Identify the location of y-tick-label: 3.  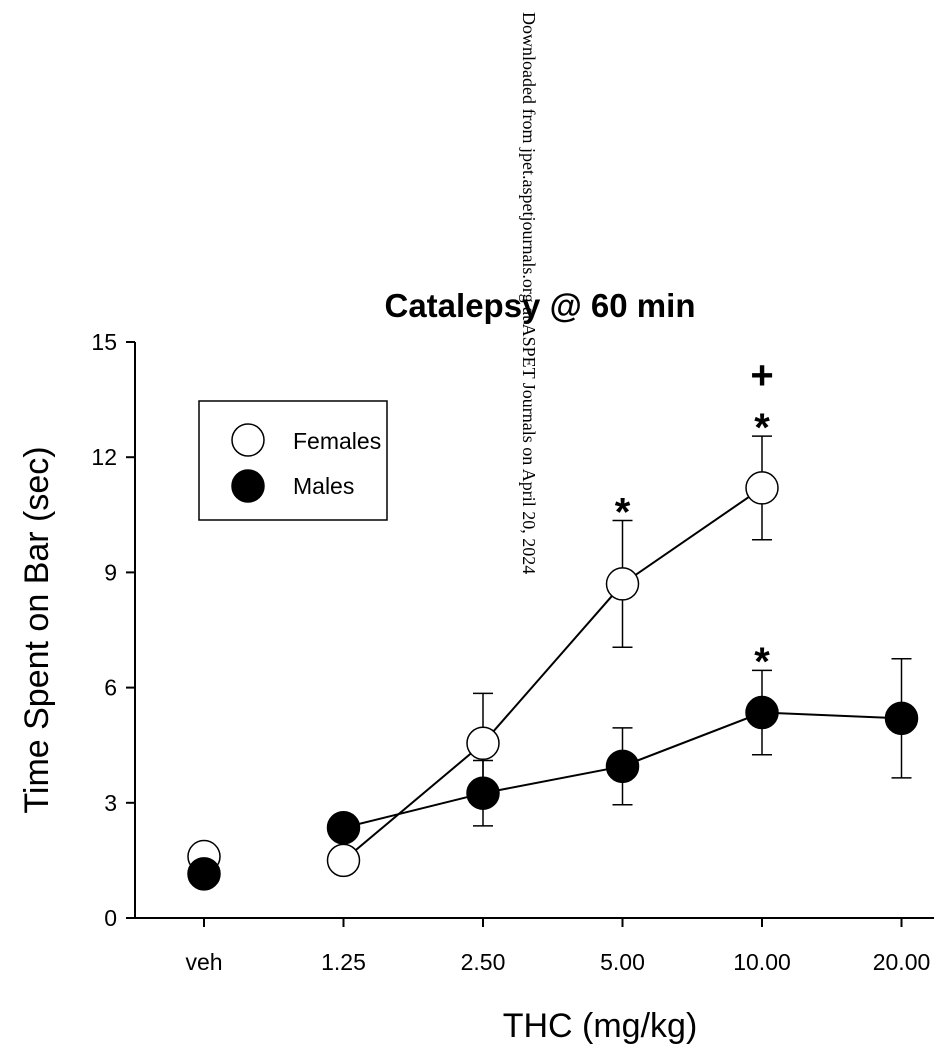
(110, 803).